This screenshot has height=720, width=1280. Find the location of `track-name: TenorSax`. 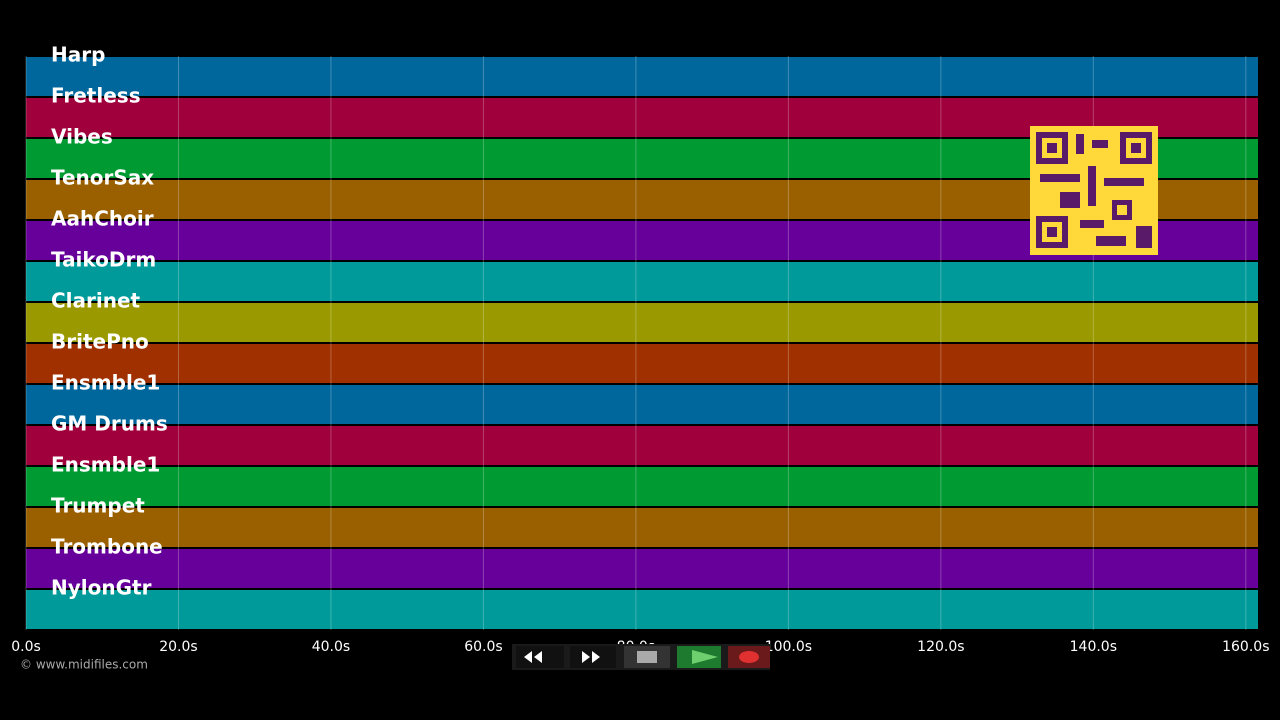

track-name: TenorSax is located at coordinates (102, 178).